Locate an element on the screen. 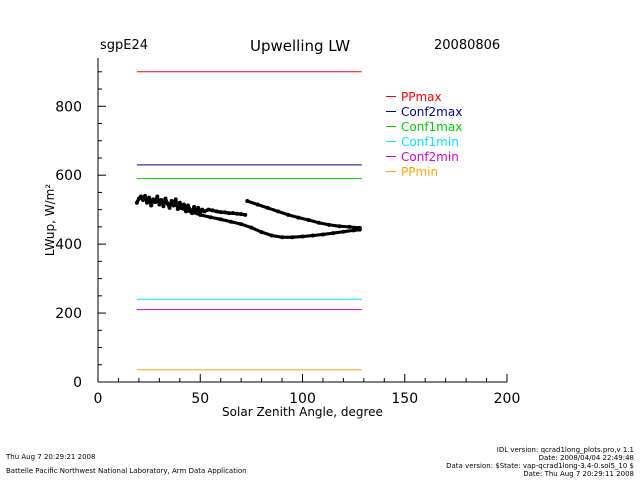 This screenshot has height=480, width=640. footer-timestamp: Thu Aug 7 20:29:21 2008 is located at coordinates (51, 457).